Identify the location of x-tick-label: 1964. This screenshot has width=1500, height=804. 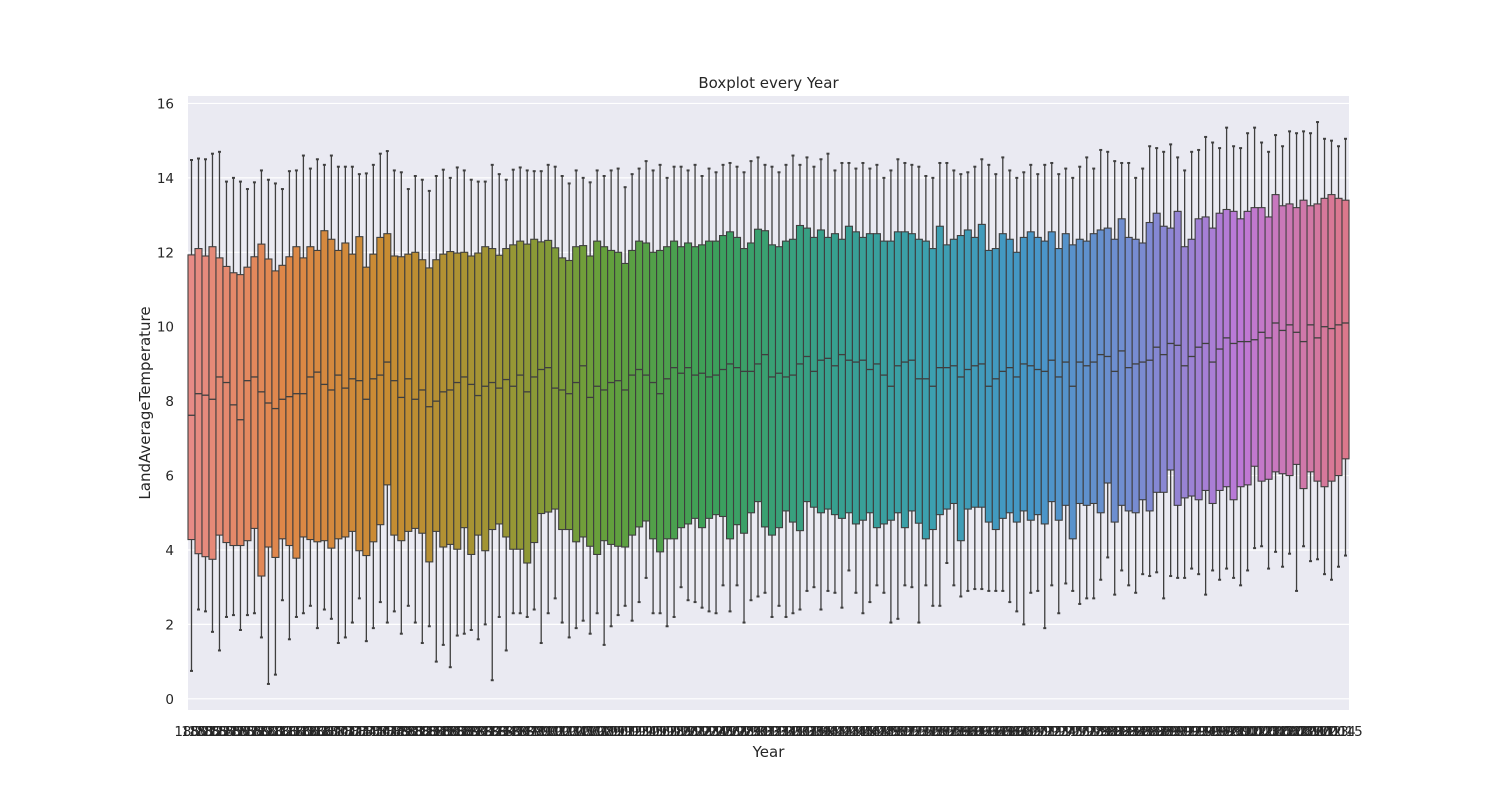
(989, 732).